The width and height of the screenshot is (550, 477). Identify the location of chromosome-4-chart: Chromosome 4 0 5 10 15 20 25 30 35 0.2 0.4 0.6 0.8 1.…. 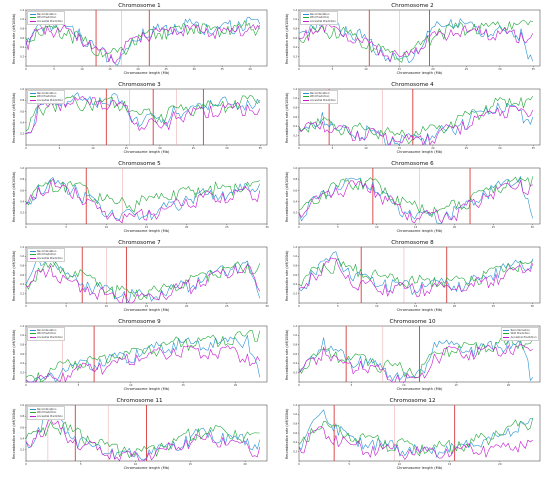
(412, 119).